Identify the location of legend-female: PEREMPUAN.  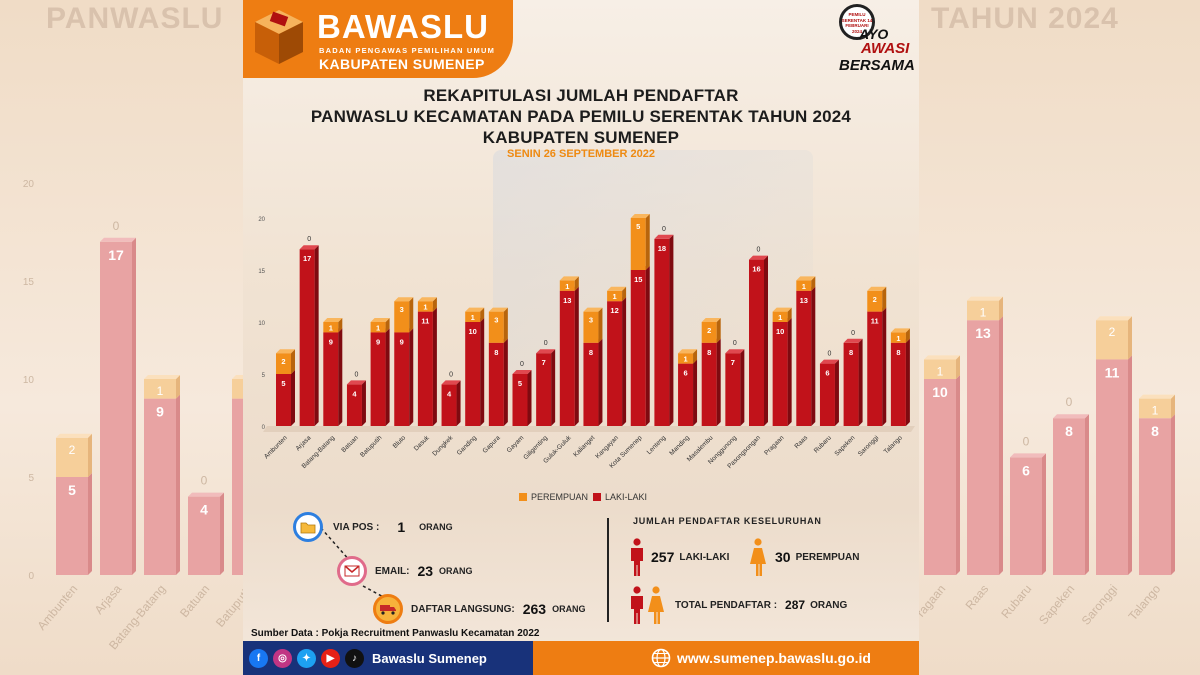
(553, 497).